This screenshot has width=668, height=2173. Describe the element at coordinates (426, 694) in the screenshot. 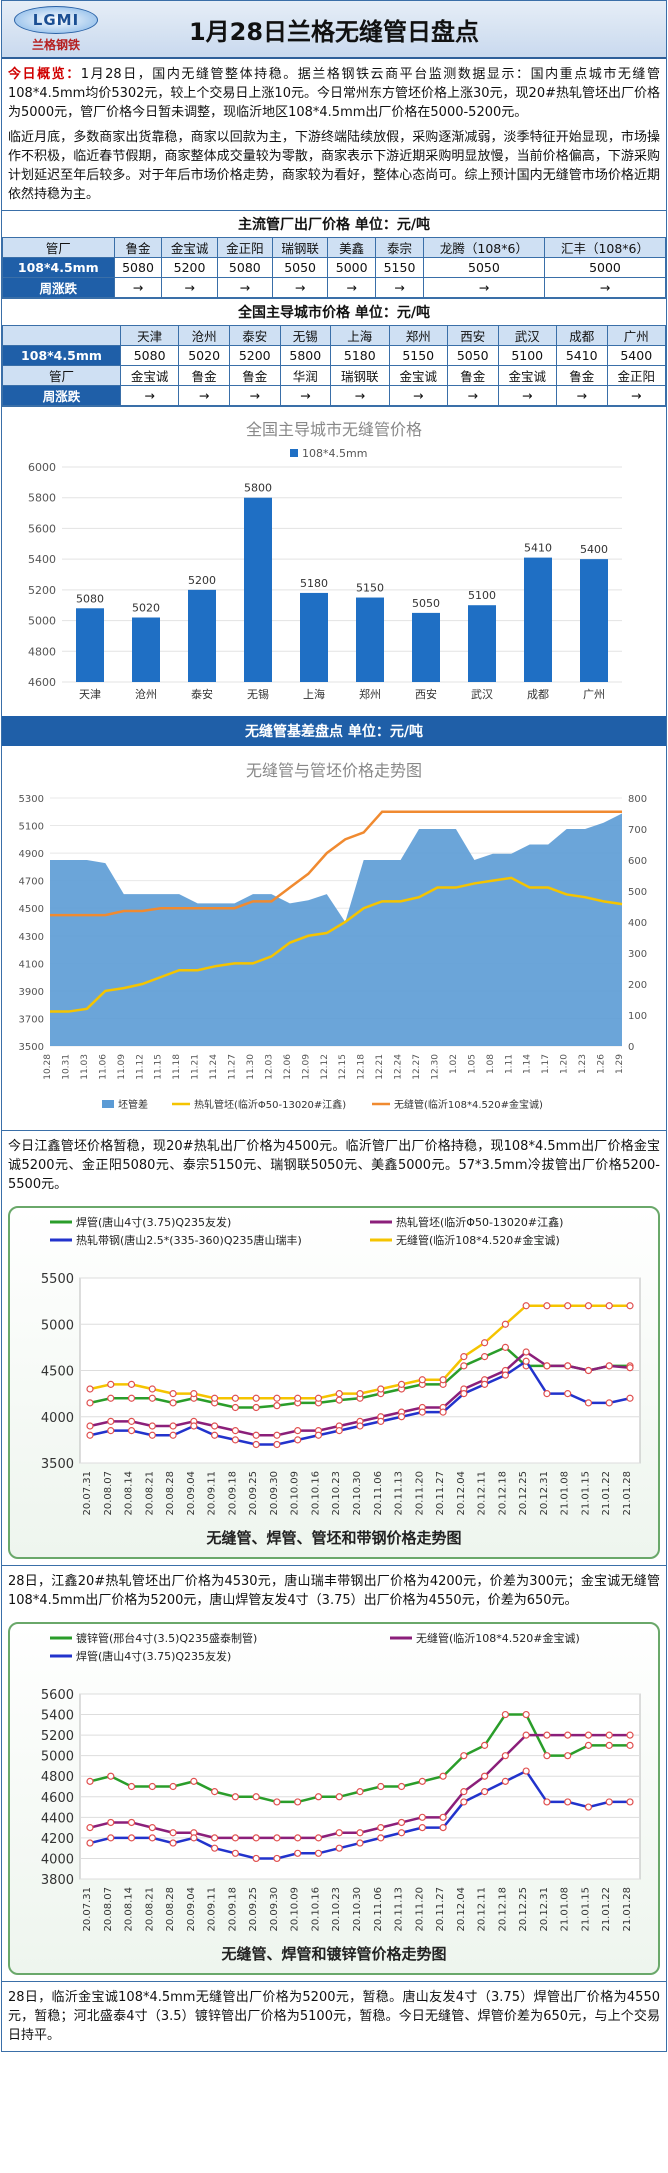

I see `x-tick-label: 西安` at that location.